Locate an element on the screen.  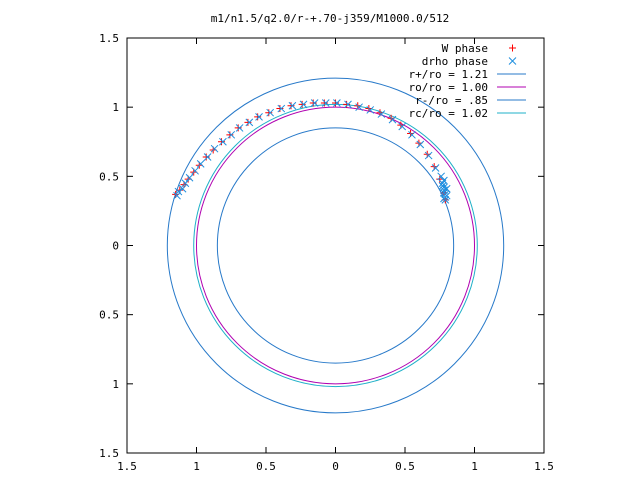
legend-label: drho phase is located at coordinates (455, 61).